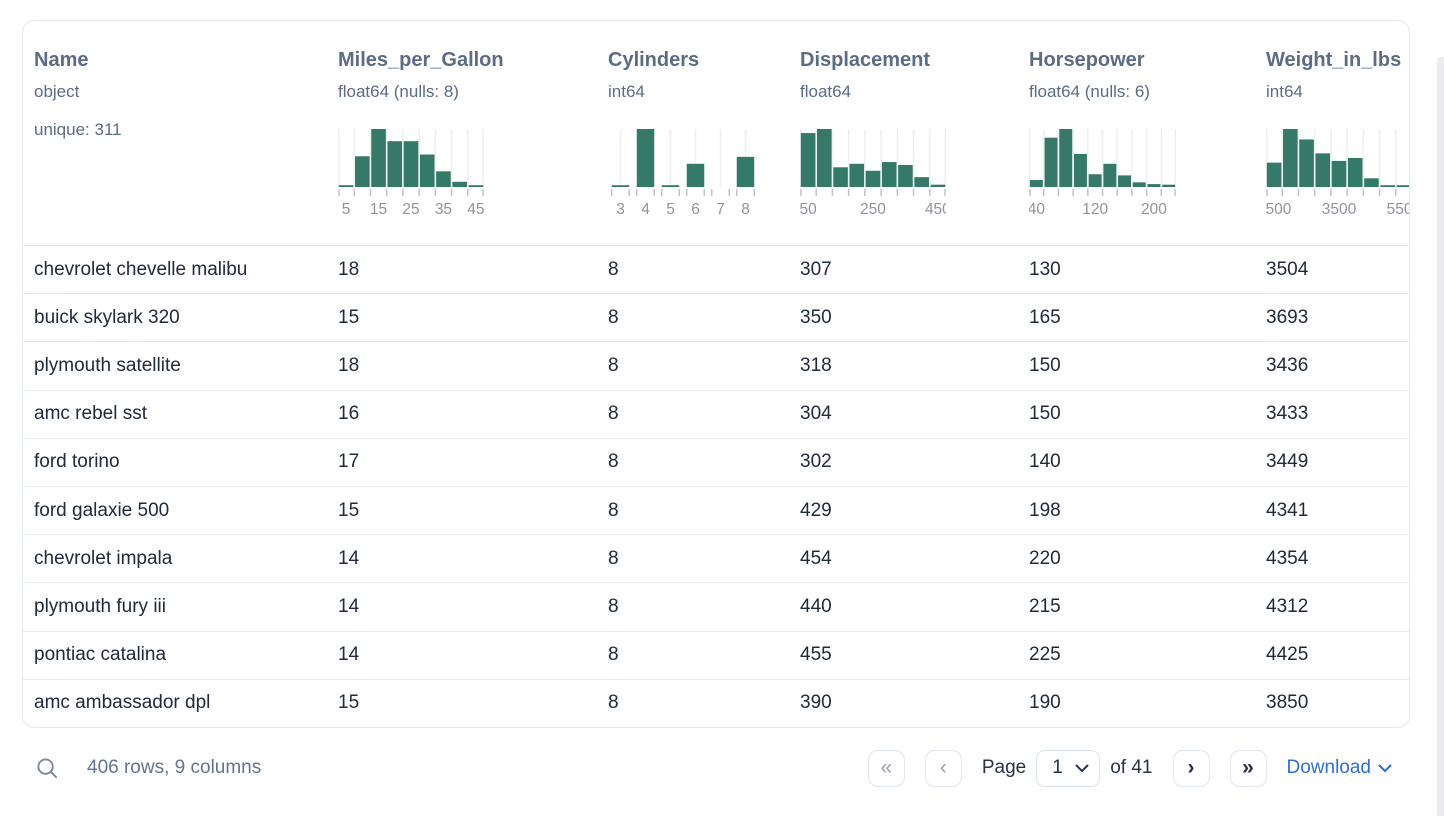  What do you see at coordinates (175, 133) in the screenshot?
I see `column-header-name: Name object unique: 311` at bounding box center [175, 133].